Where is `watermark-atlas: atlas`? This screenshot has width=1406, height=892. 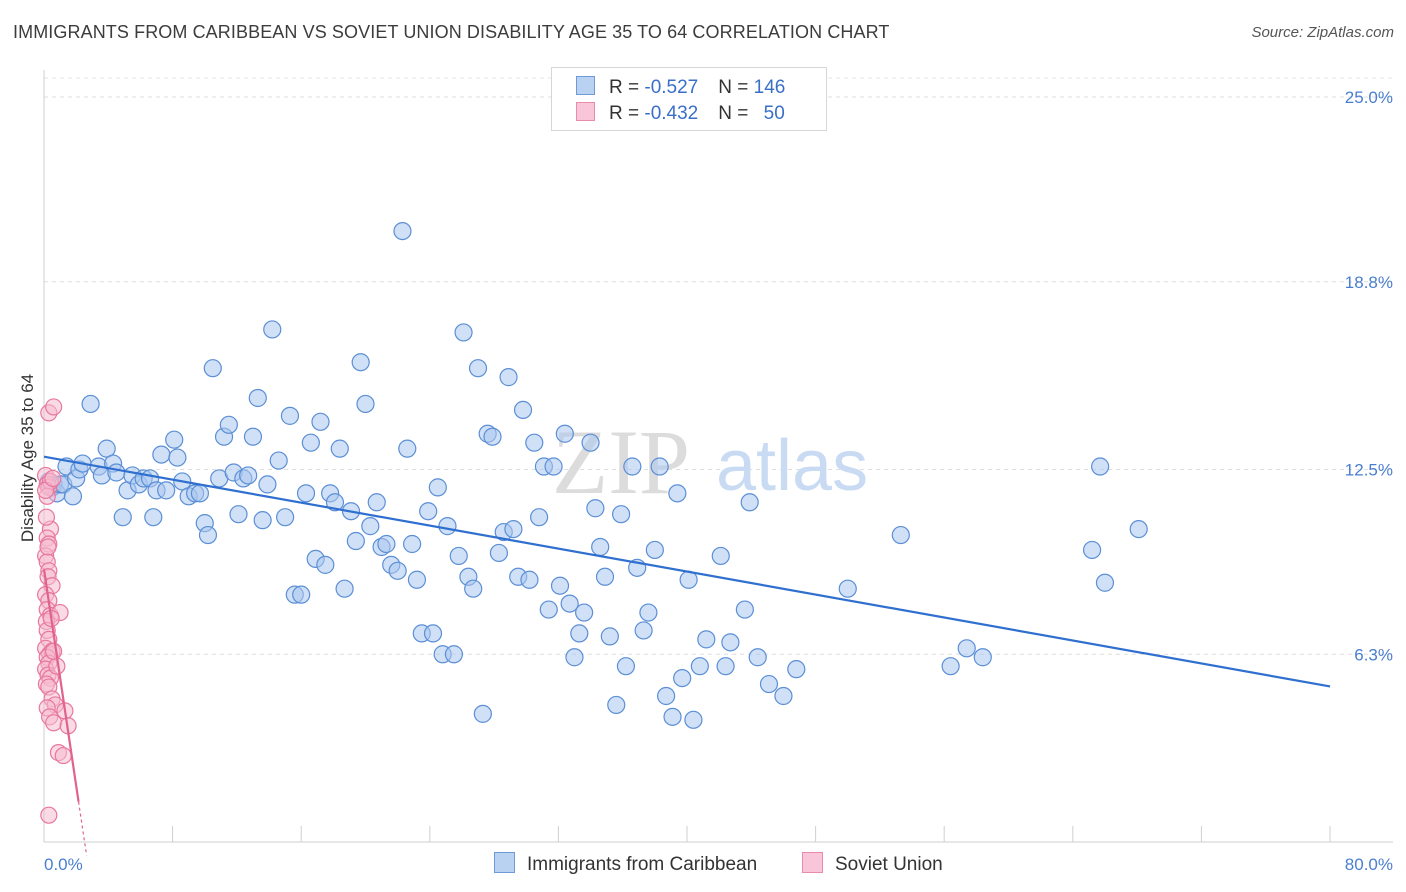
watermark-atlas: atlas is located at coordinates (792, 466).